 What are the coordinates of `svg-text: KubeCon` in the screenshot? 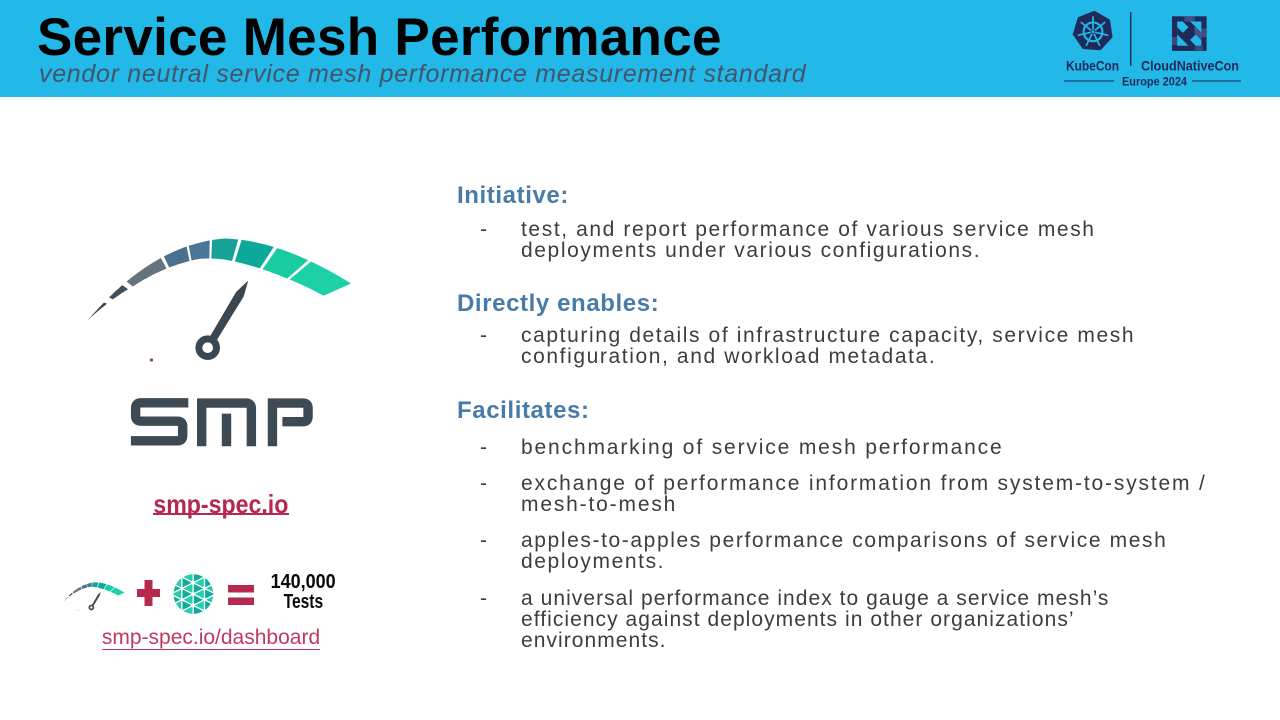 It's located at (1092, 66).